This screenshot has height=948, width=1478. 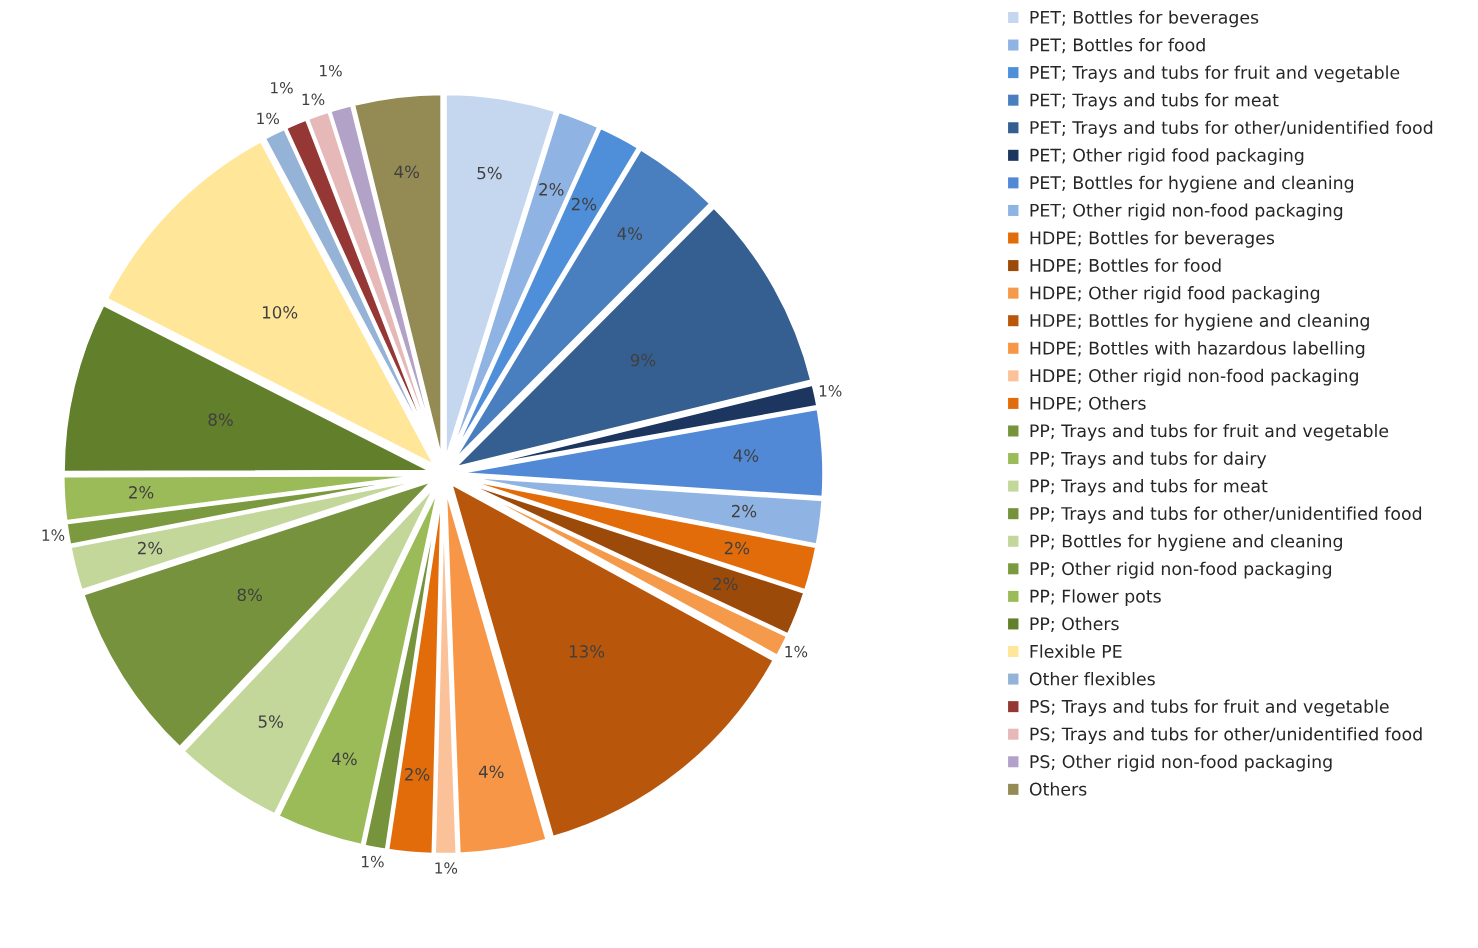 What do you see at coordinates (1215, 74) in the screenshot?
I see `legend-label: PET; Trays and tubs for fruit and vegetable` at bounding box center [1215, 74].